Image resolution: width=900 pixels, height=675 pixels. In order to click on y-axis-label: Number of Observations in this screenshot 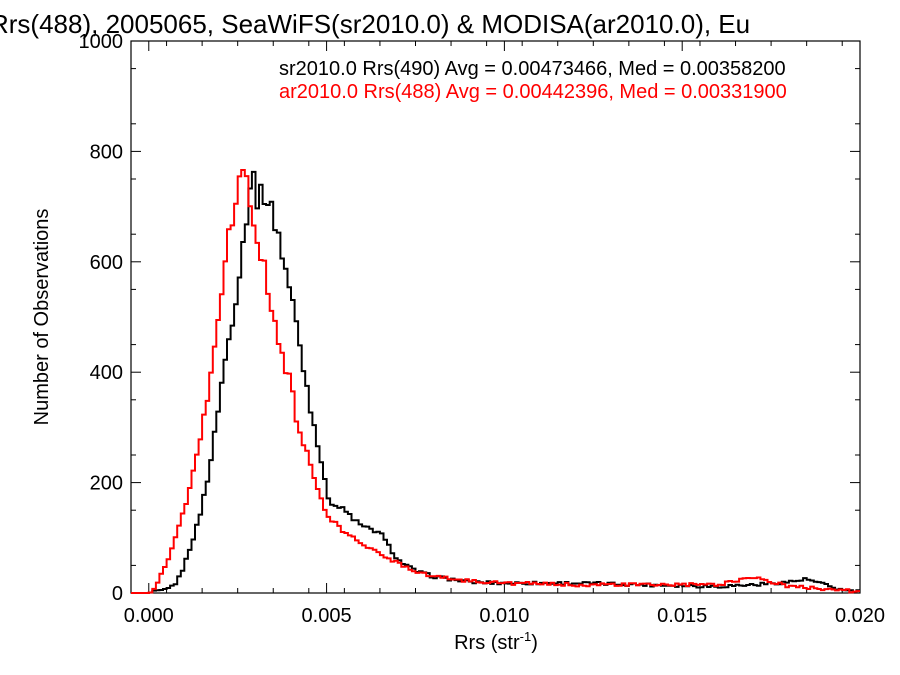, I will do `click(42, 317)`.